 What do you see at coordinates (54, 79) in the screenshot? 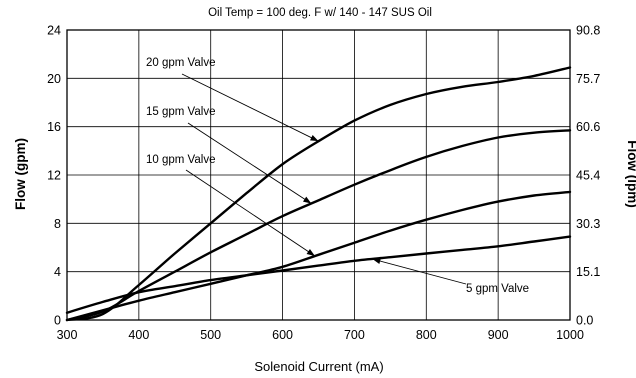
I see `y-tick-label: 20` at bounding box center [54, 79].